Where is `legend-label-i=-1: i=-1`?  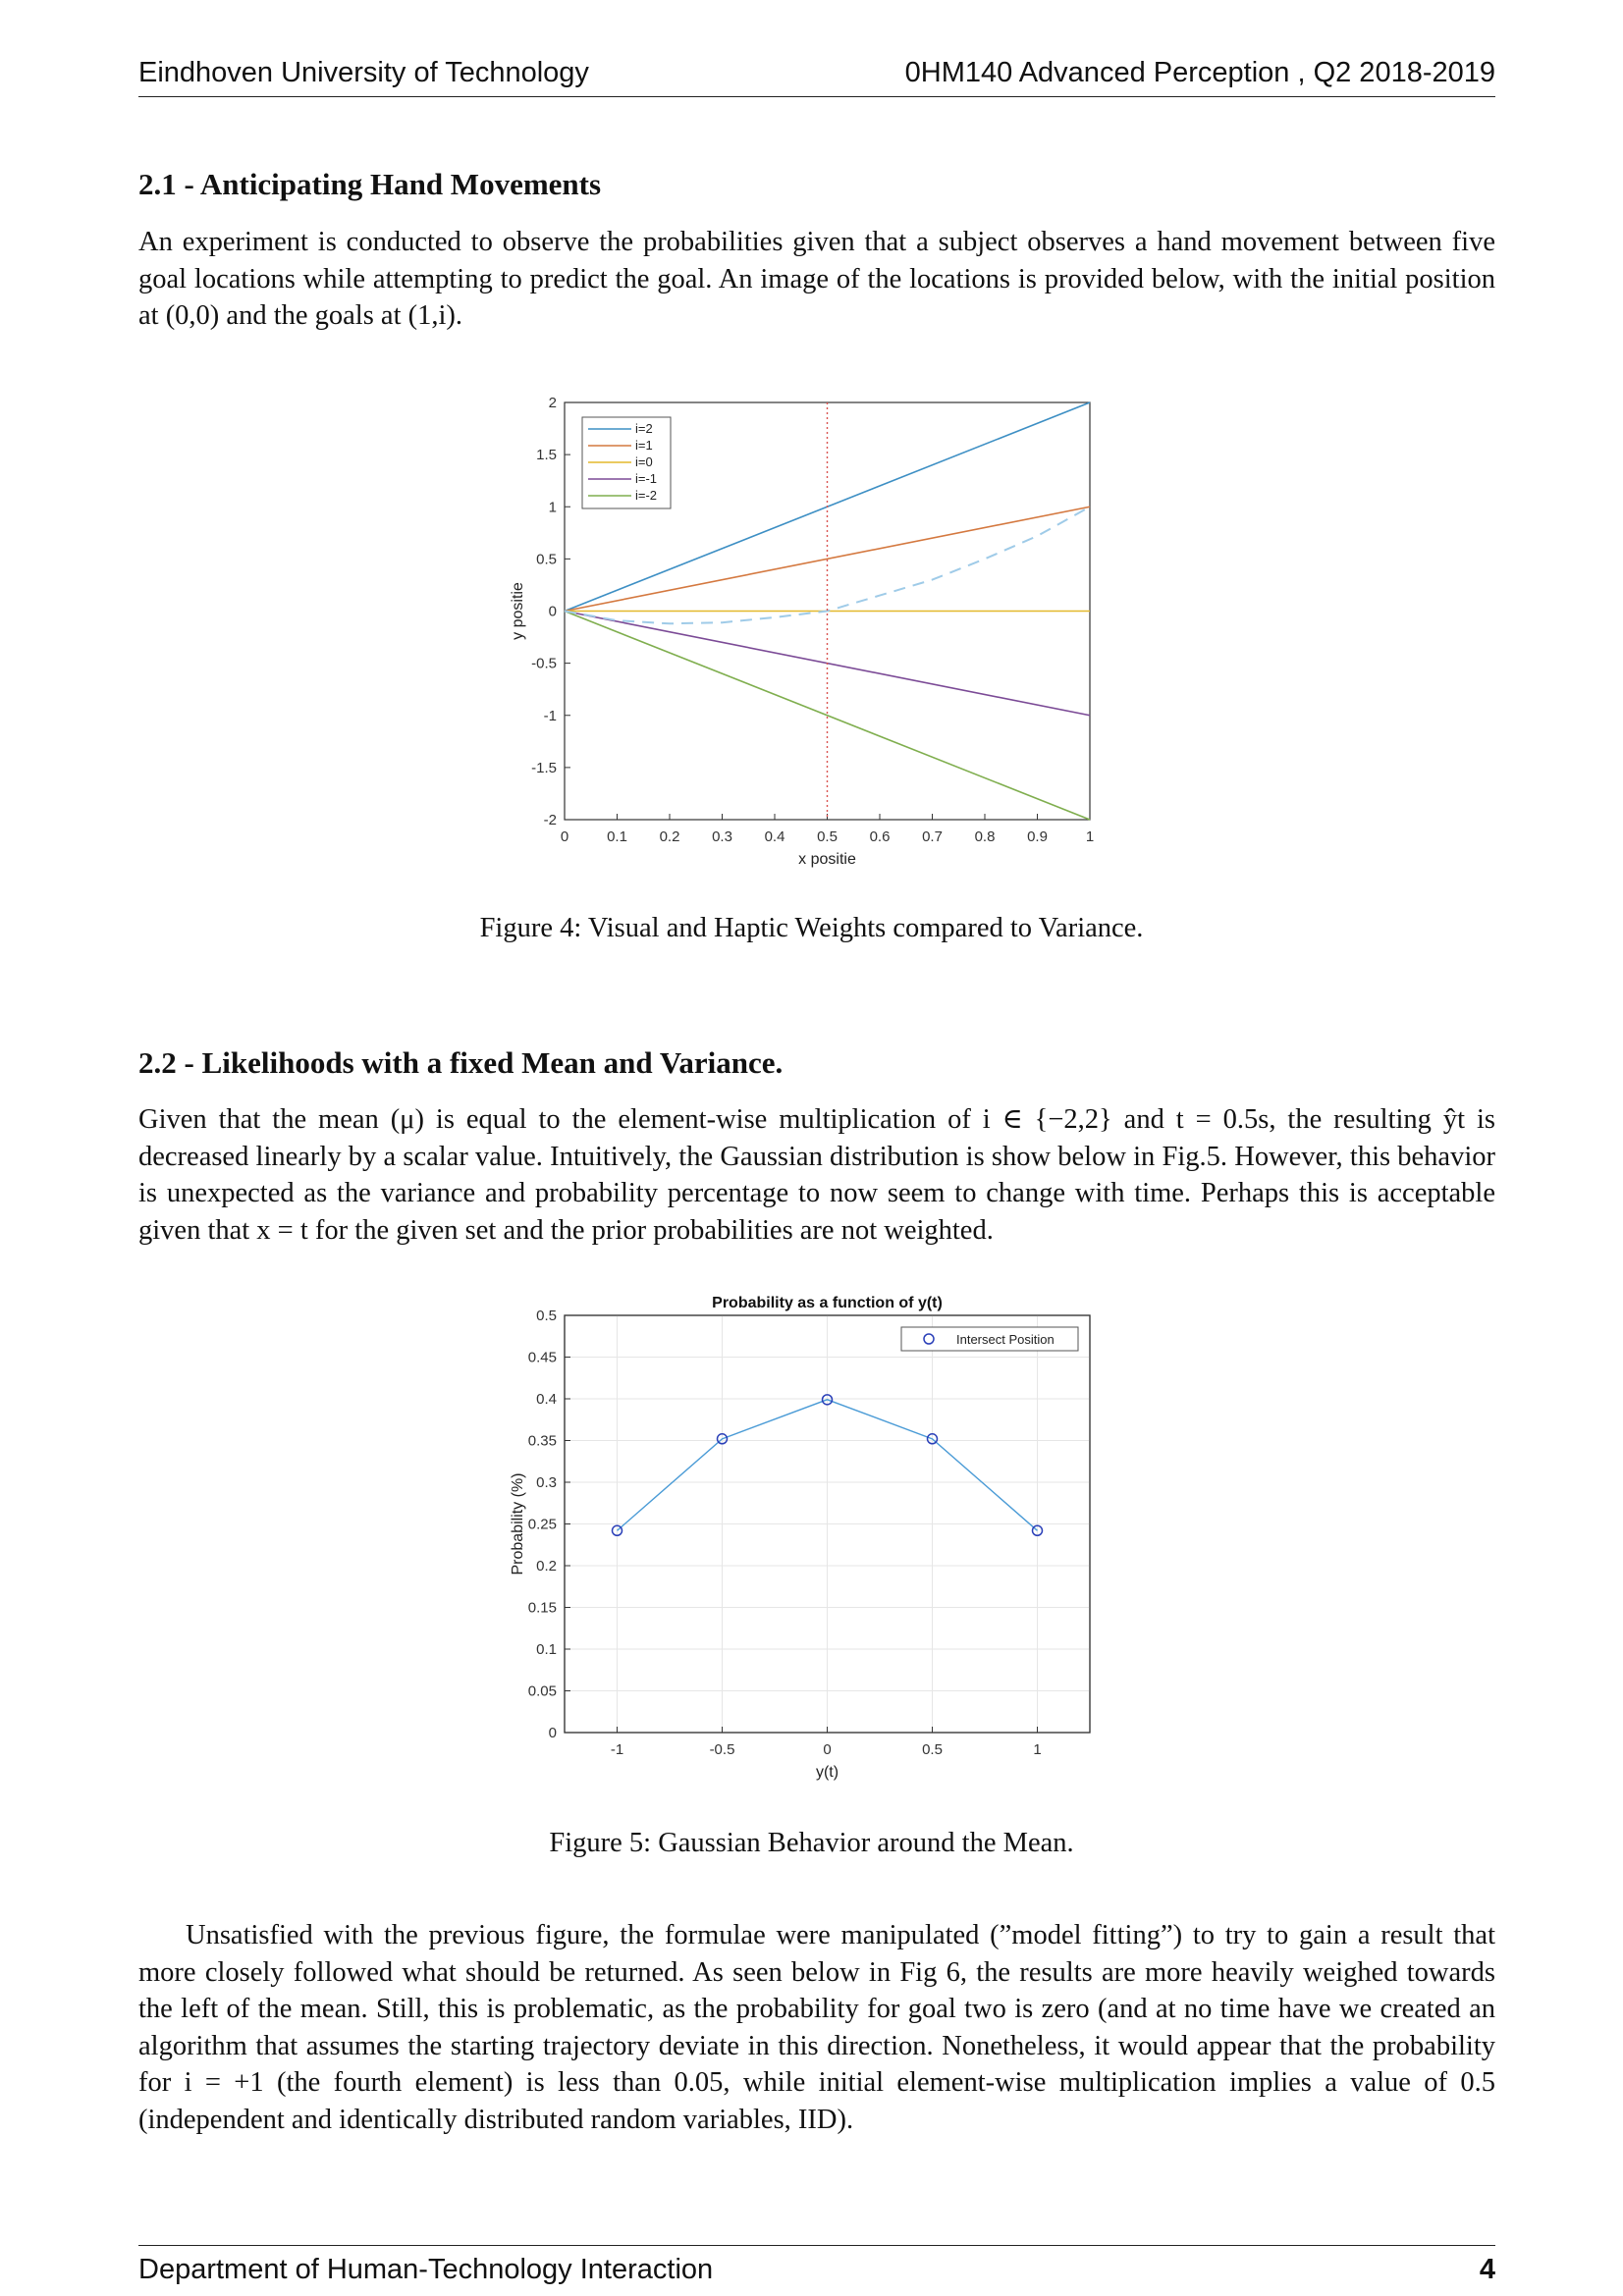 legend-label-i=-1: i=-1 is located at coordinates (646, 478).